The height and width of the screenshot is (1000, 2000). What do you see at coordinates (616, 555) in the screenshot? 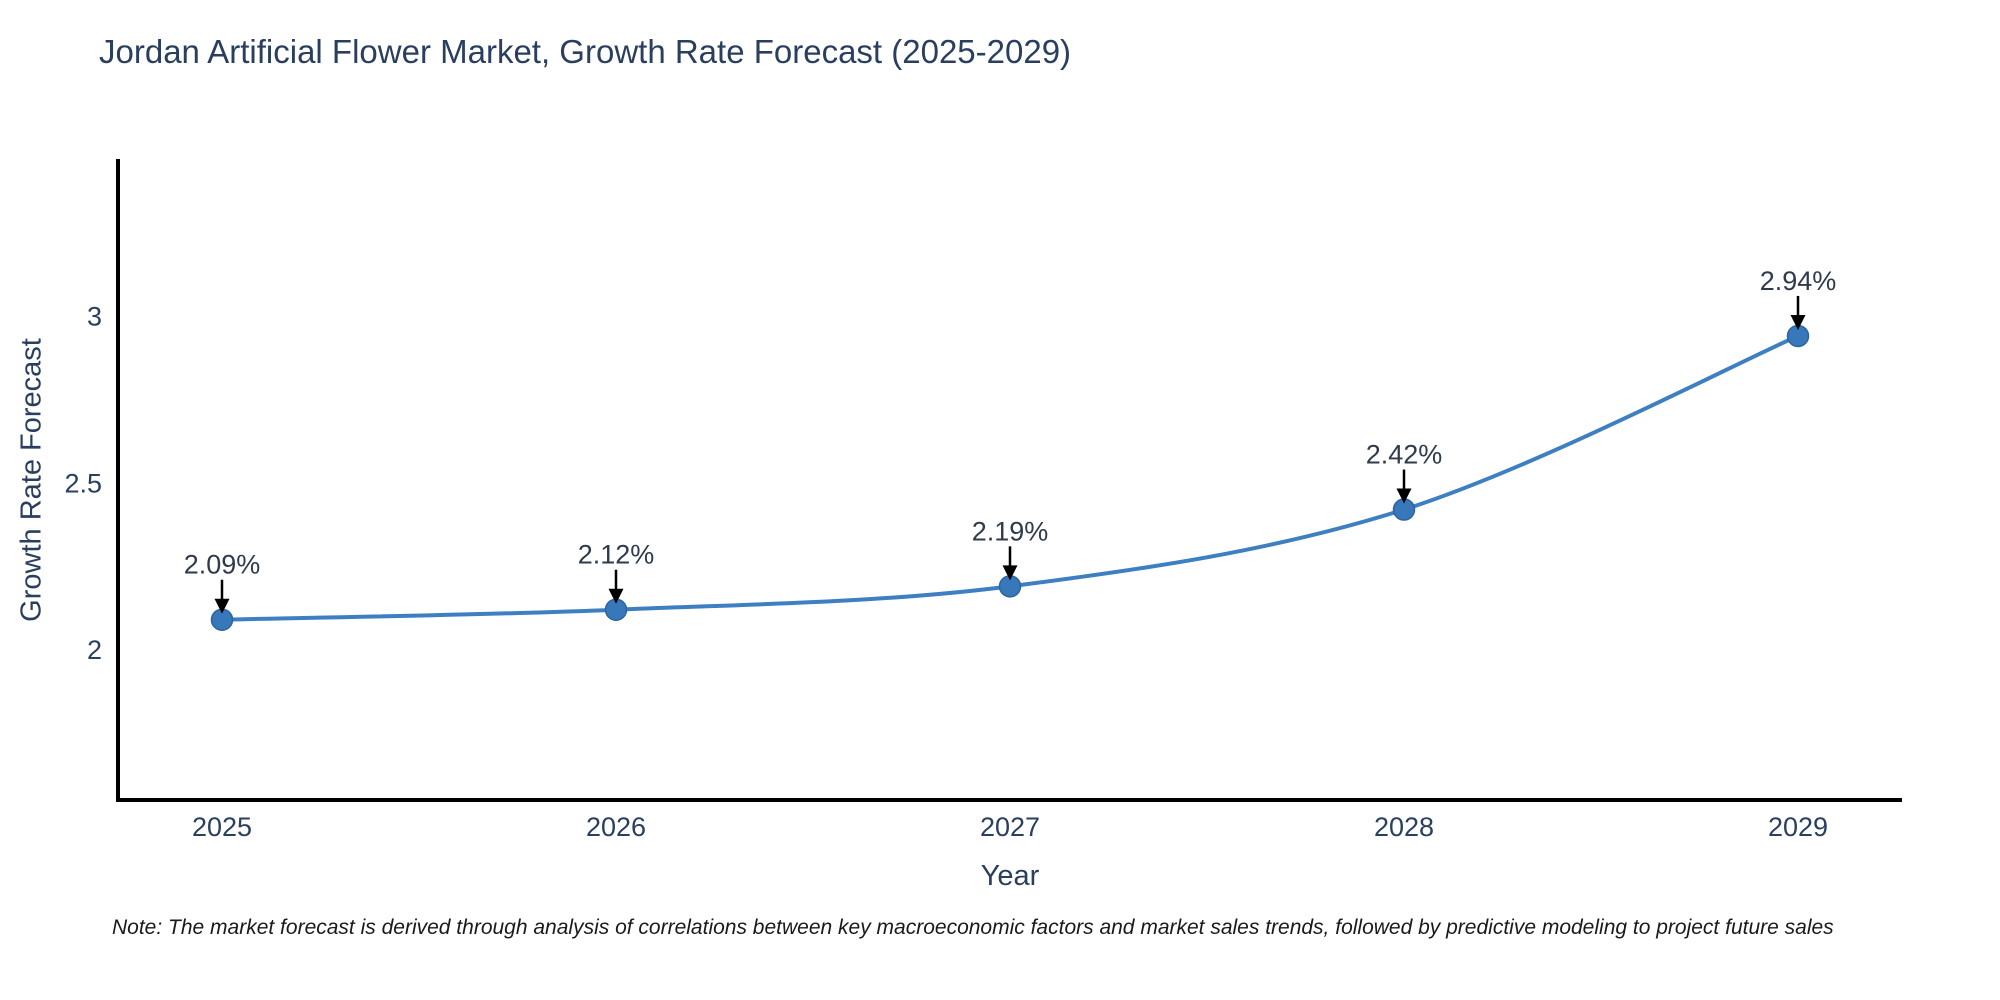
I see `point-value-label: 2.12%` at bounding box center [616, 555].